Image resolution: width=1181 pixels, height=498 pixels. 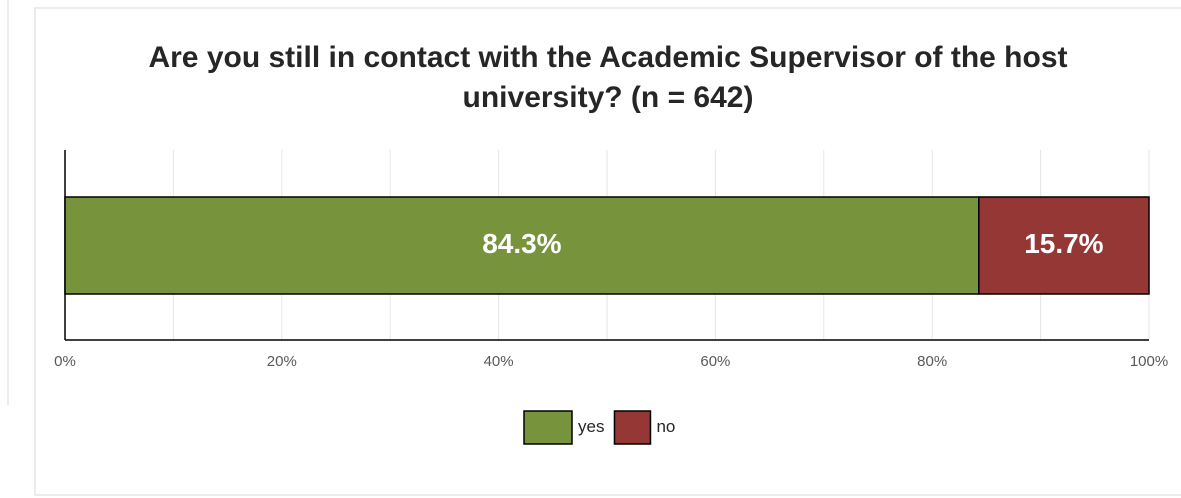 What do you see at coordinates (282, 361) in the screenshot?
I see `x-tick-label: 20%` at bounding box center [282, 361].